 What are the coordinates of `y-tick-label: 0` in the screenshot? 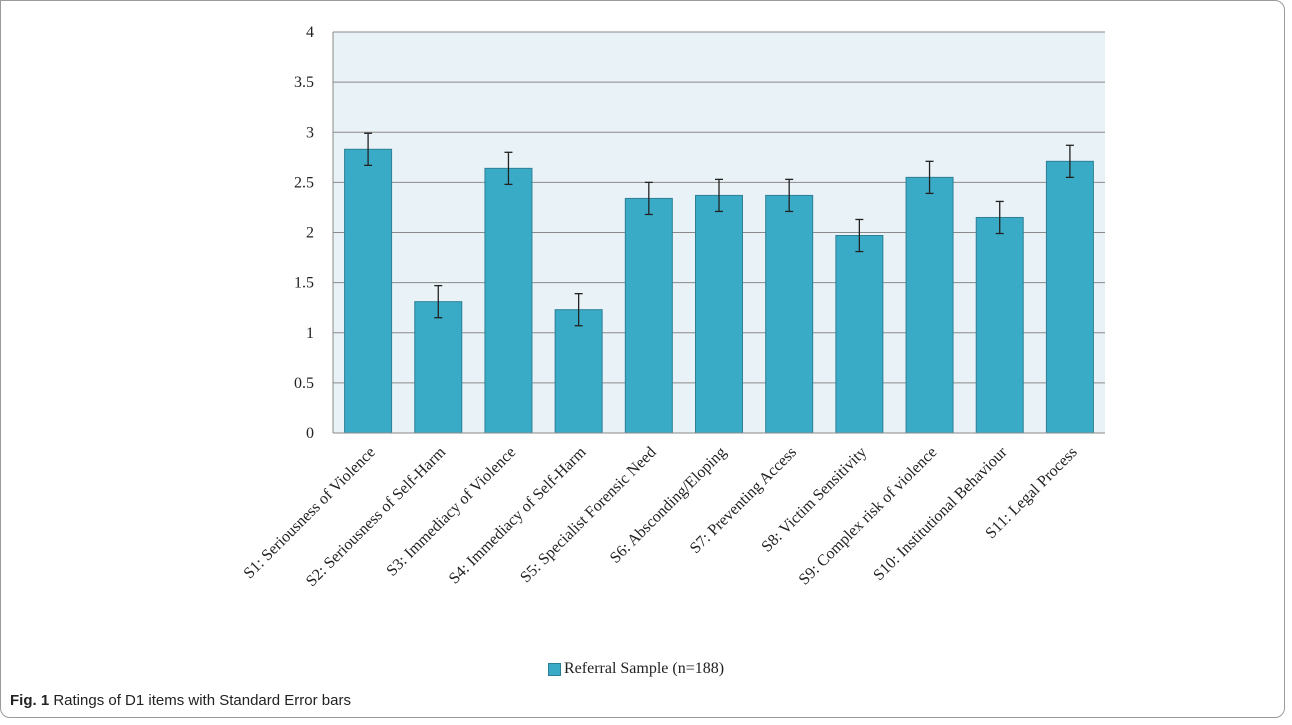 It's located at (310, 433).